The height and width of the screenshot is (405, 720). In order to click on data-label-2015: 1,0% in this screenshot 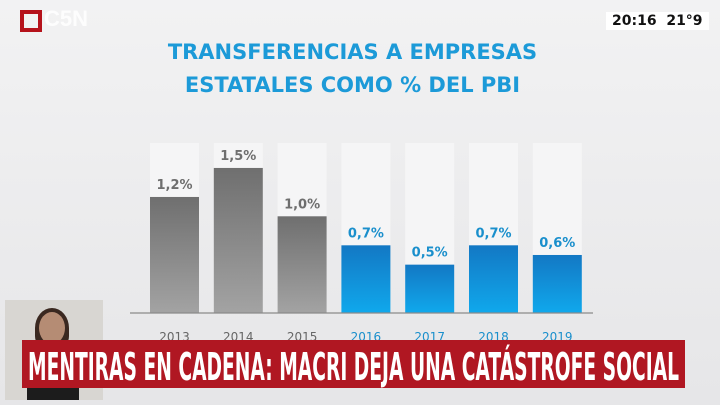, I will do `click(302, 204)`.